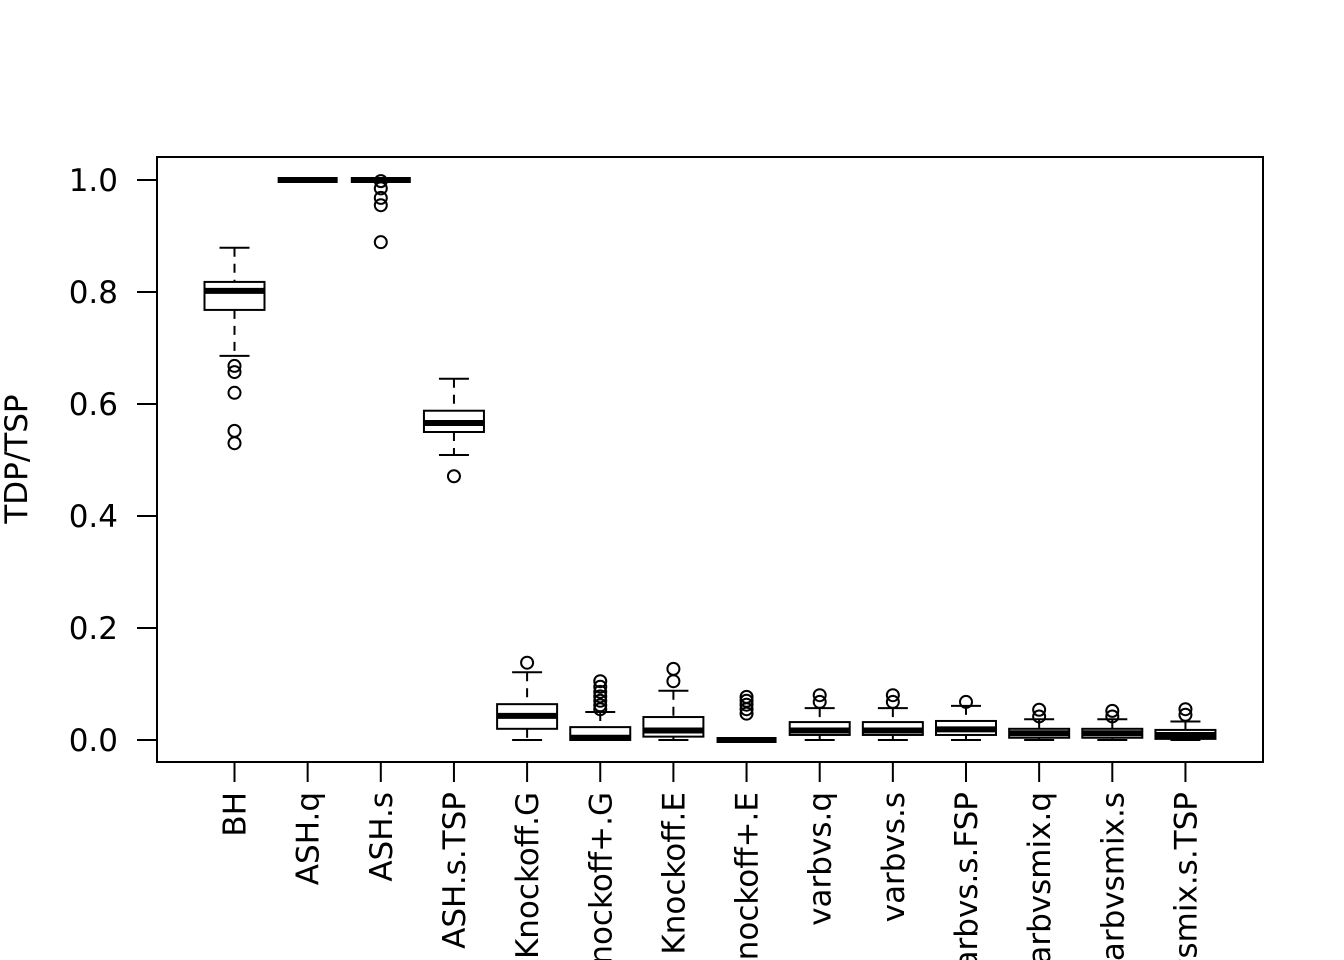 The image size is (1344, 960). What do you see at coordinates (17, 459) in the screenshot?
I see `y-axis-title: TDP/TSP` at bounding box center [17, 459].